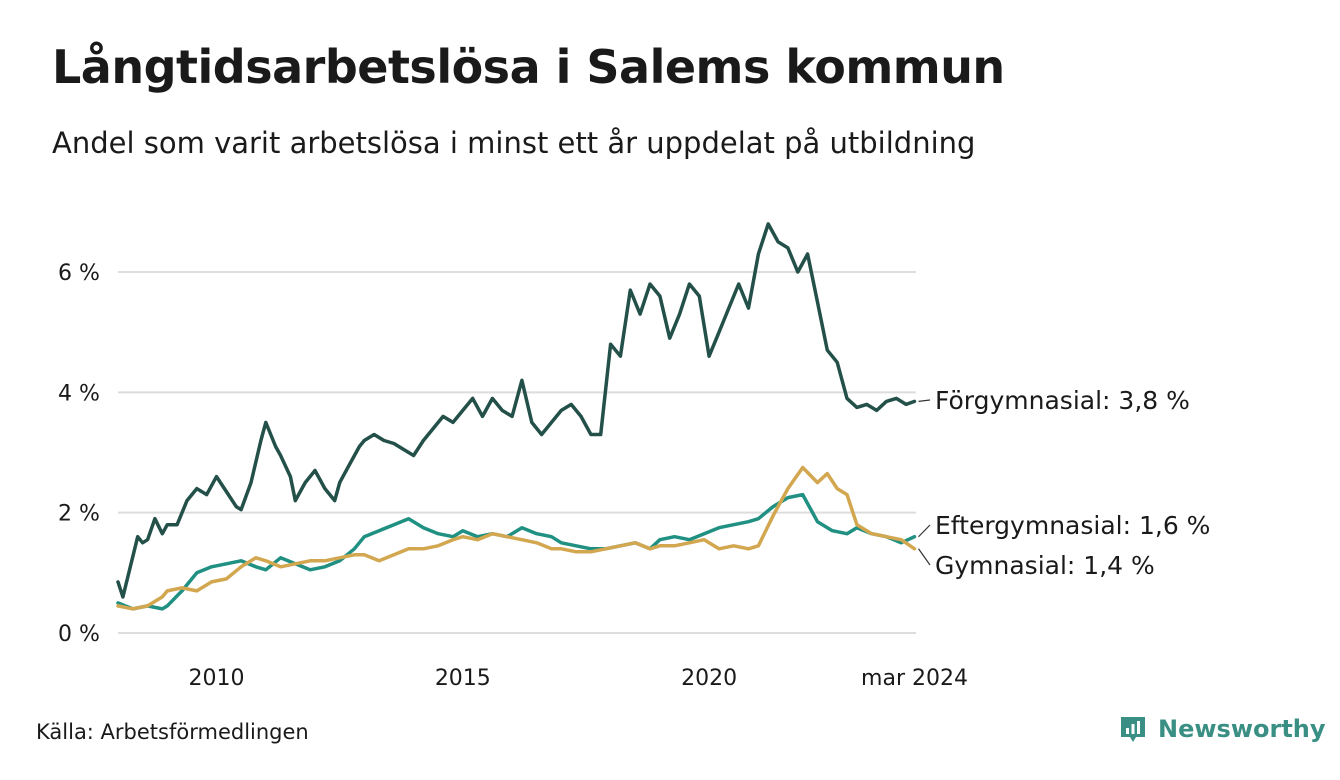 This screenshot has height=780, width=1340. What do you see at coordinates (914, 678) in the screenshot?
I see `x-tick-label: mar 2024` at bounding box center [914, 678].